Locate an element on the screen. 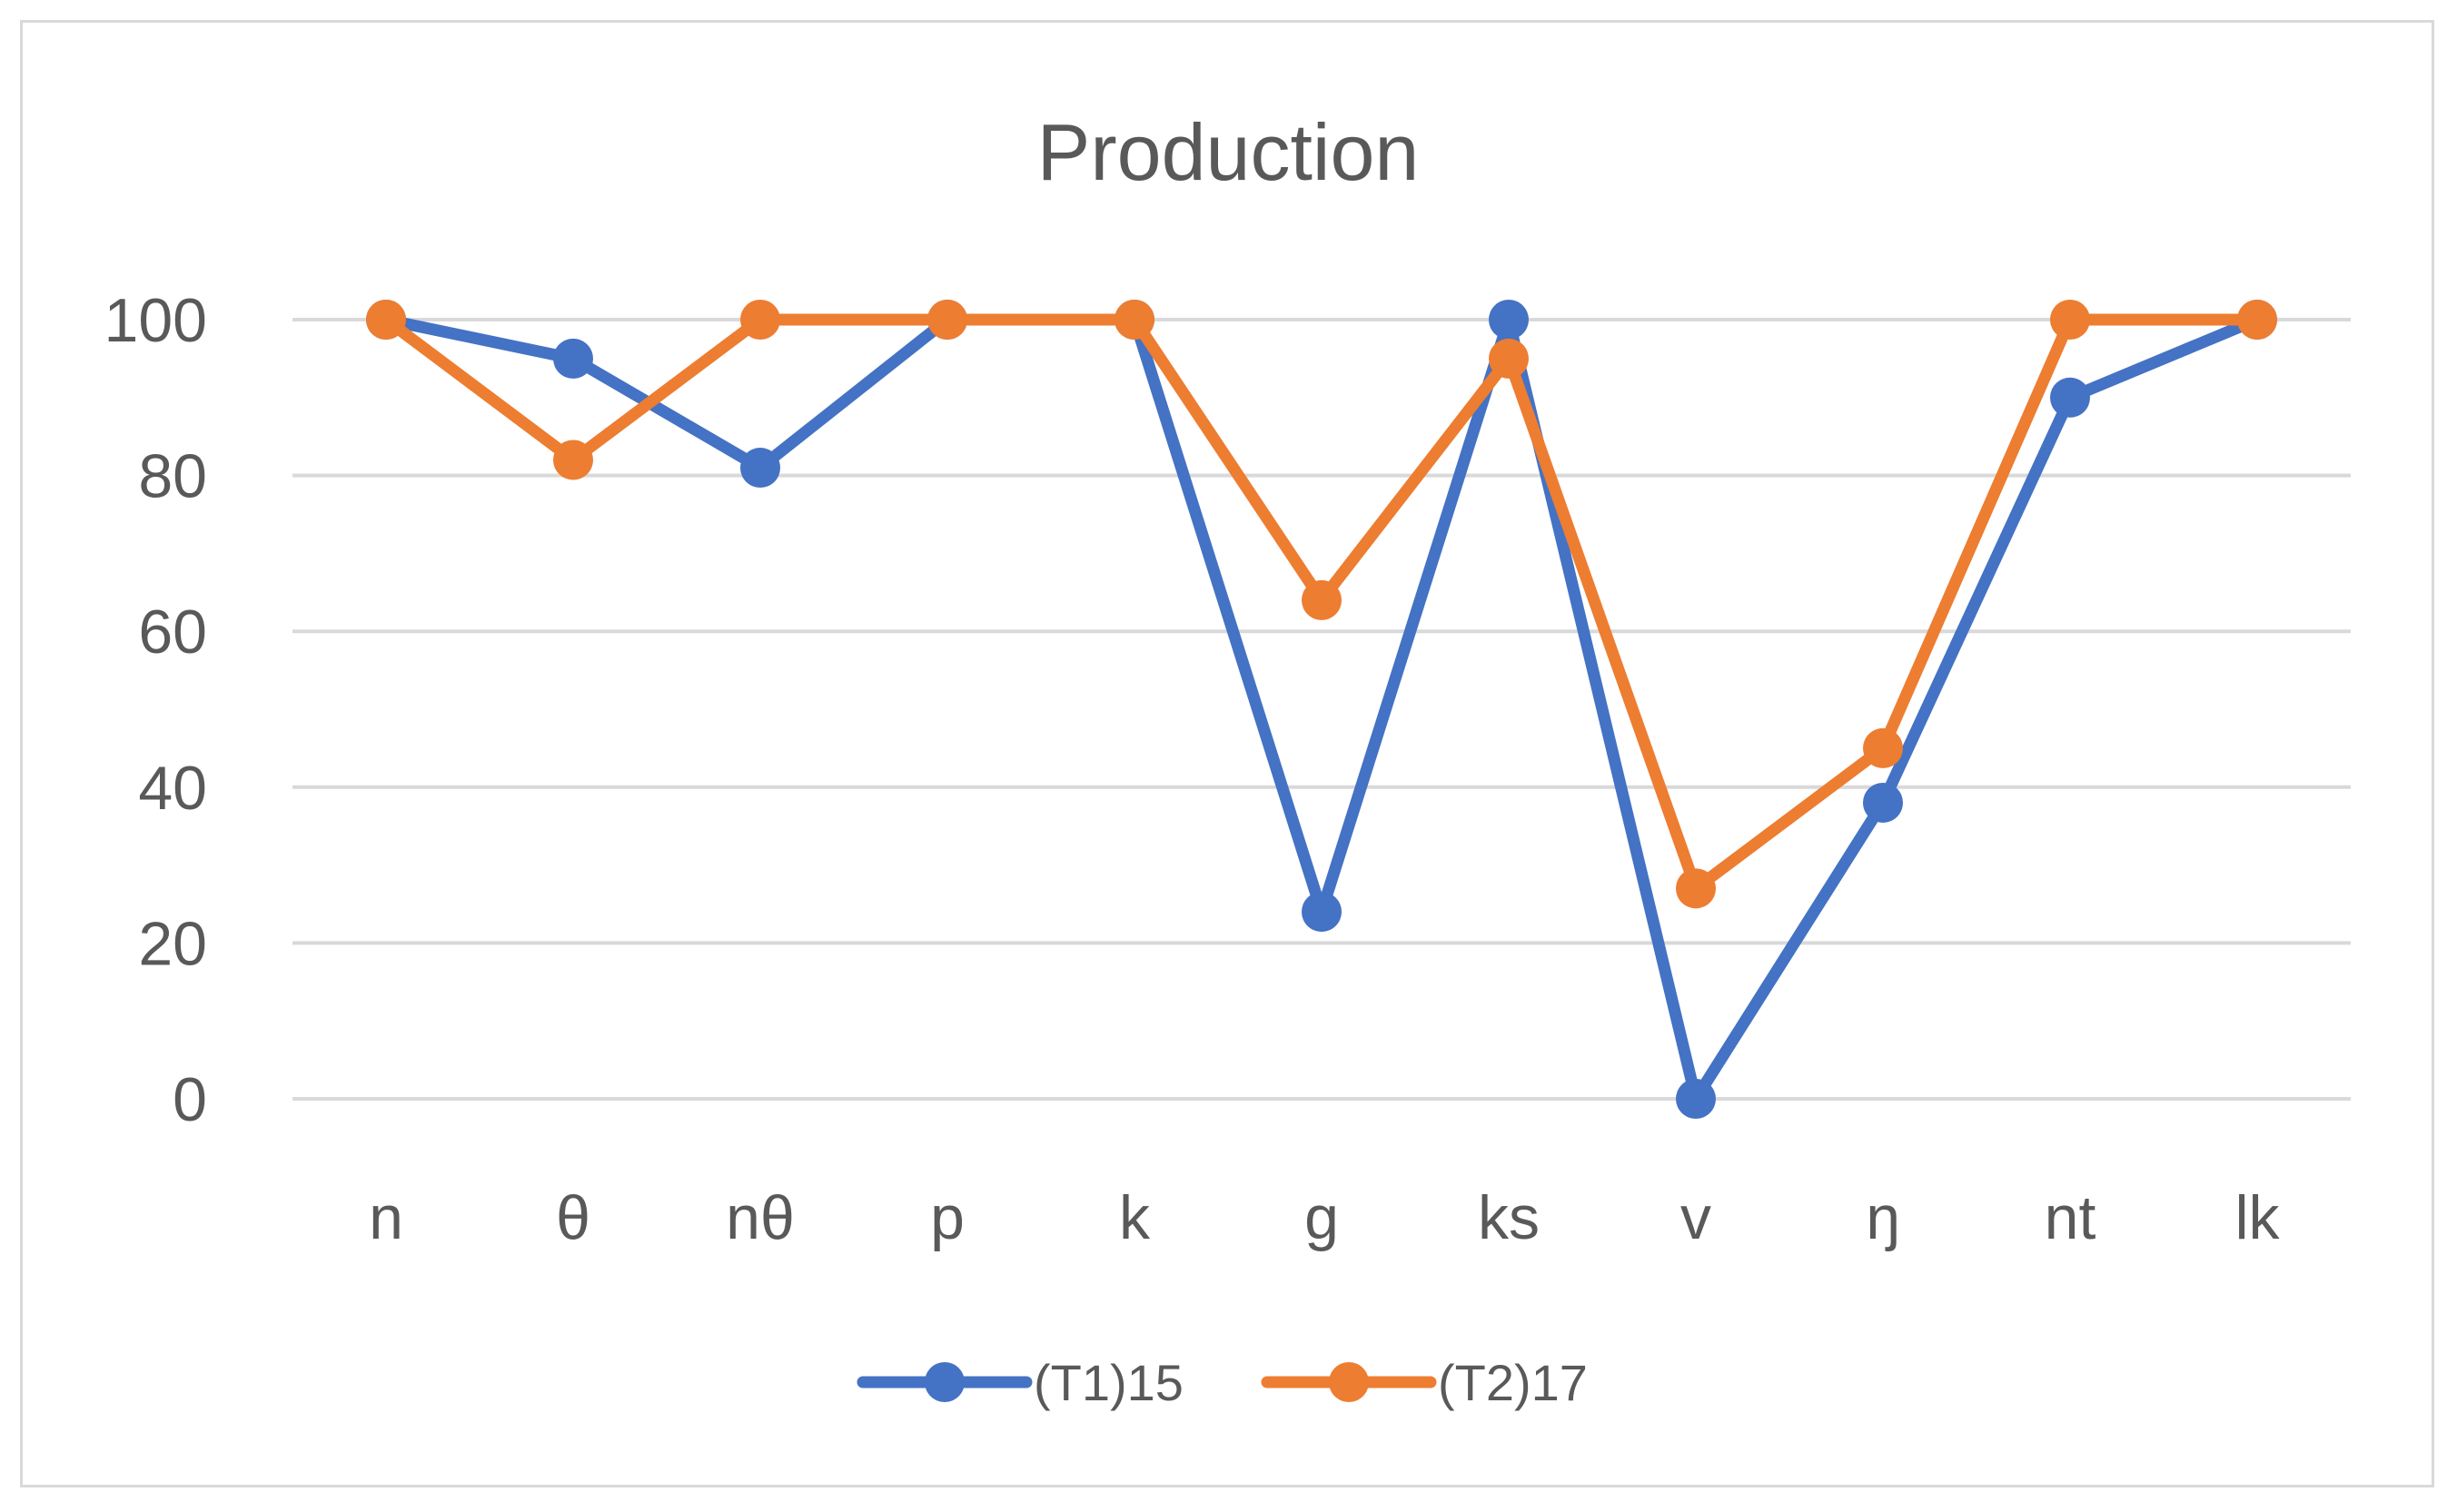  x-tick-label: v is located at coordinates (1695, 1218).